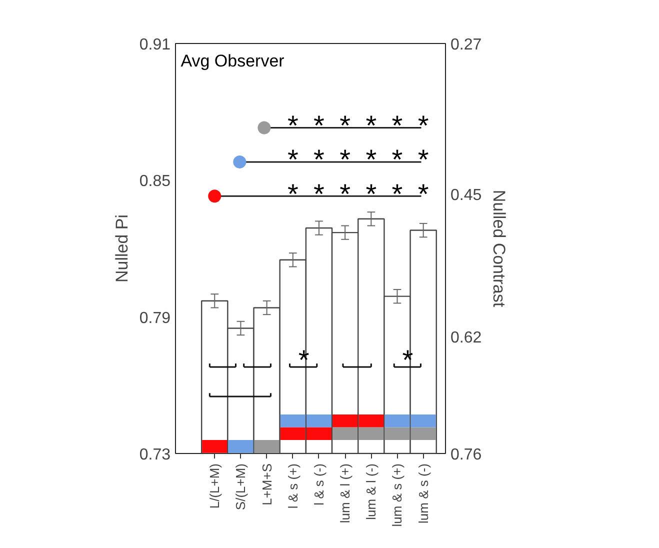 Image resolution: width=659 pixels, height=548 pixels. What do you see at coordinates (155, 181) in the screenshot?
I see `y-tick-label: 0.85` at bounding box center [155, 181].